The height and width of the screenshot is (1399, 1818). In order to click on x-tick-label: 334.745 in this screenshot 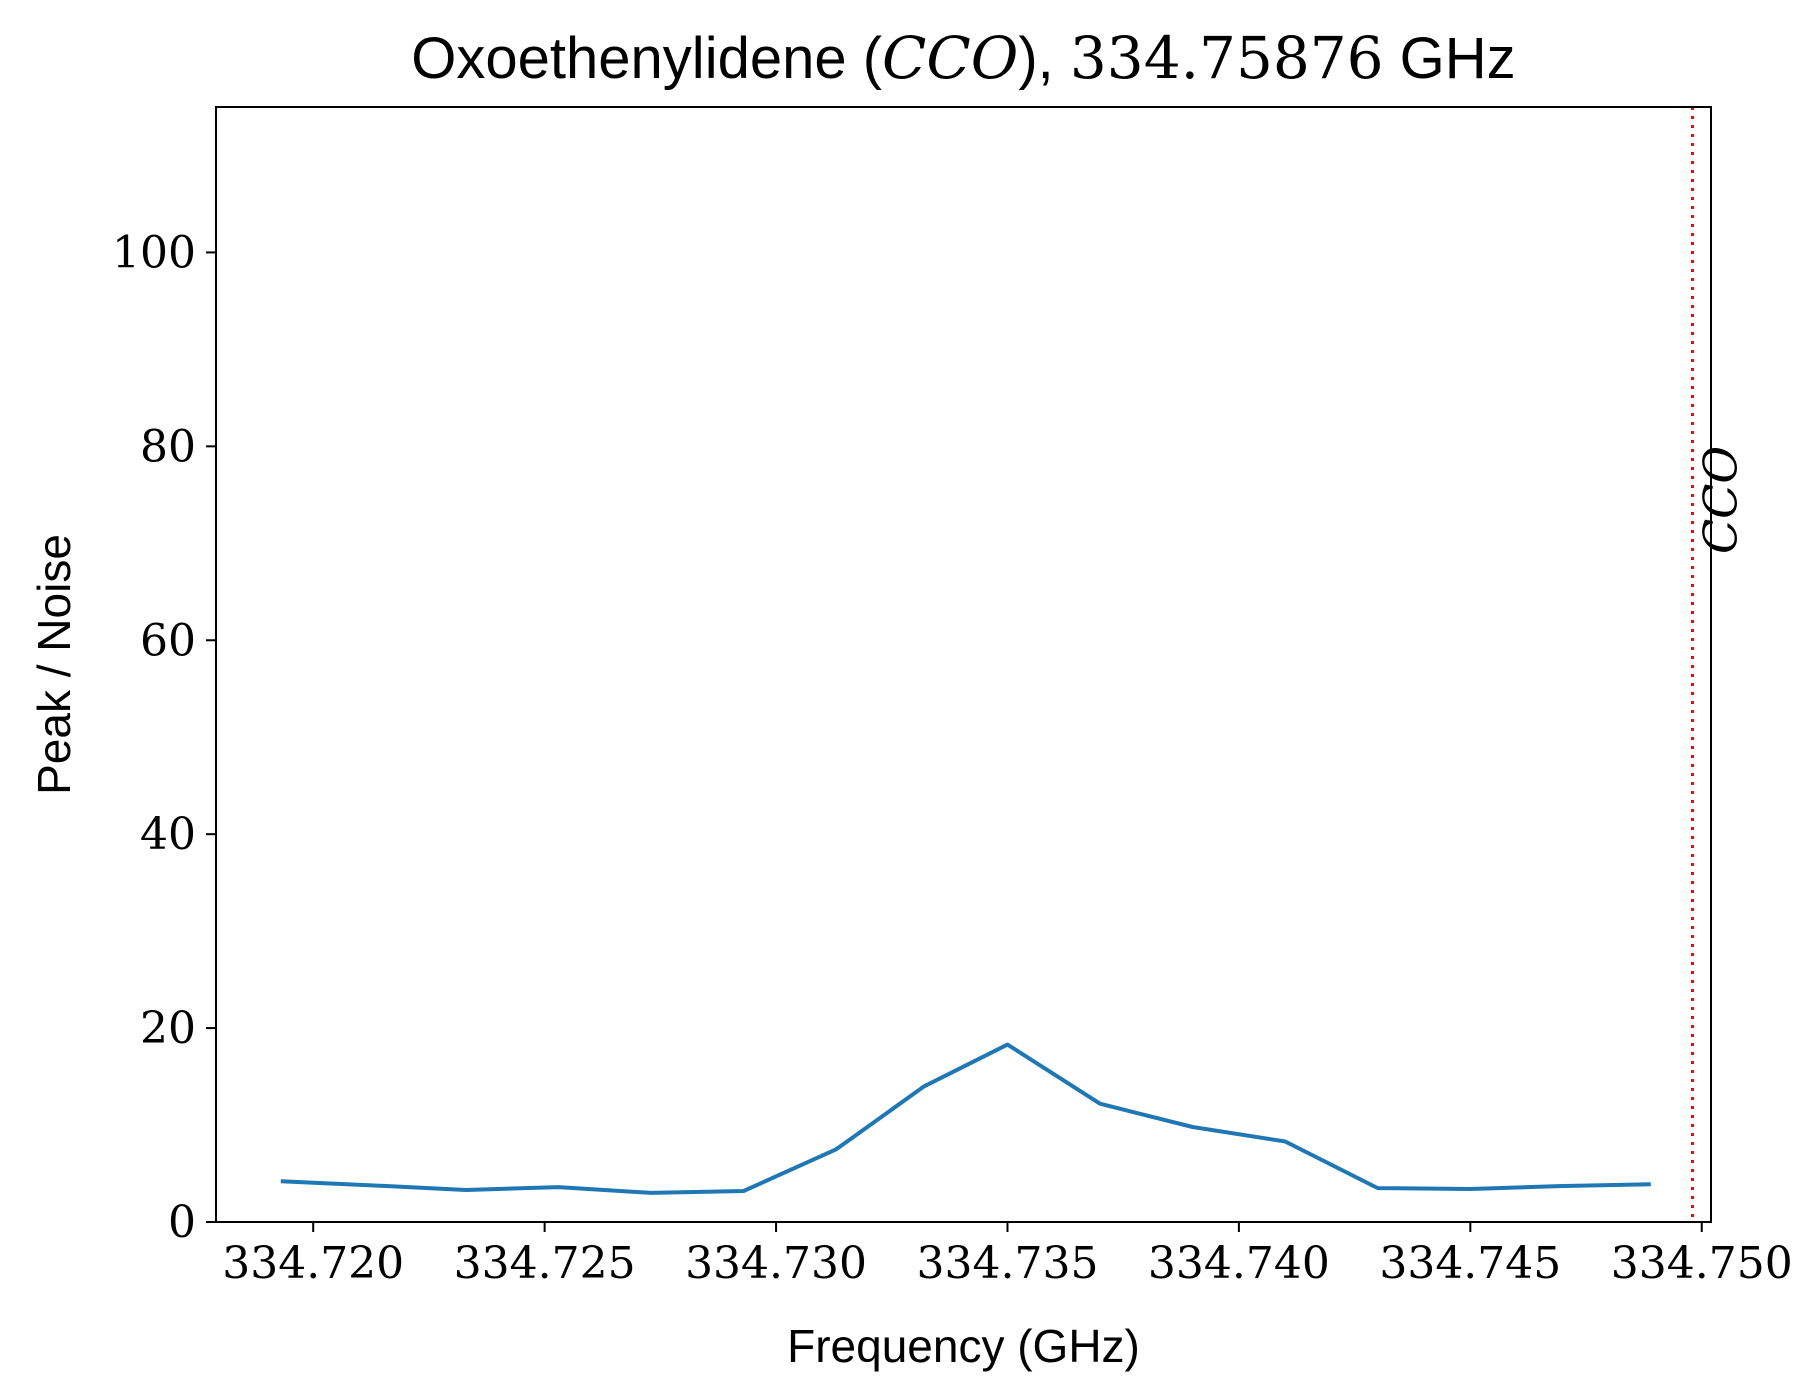, I will do `click(1470, 1263)`.